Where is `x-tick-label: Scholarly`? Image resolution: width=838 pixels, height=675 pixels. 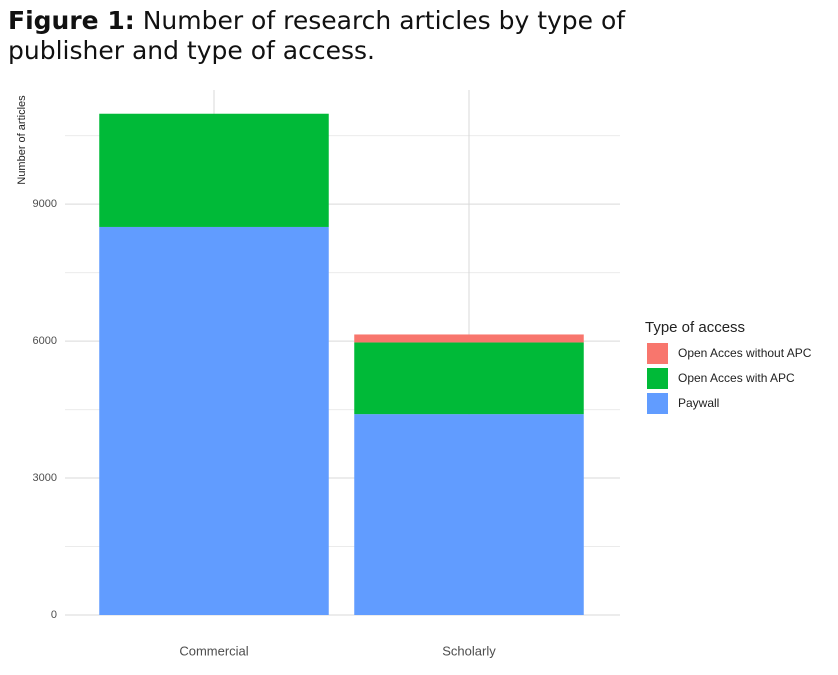 x-tick-label: Scholarly is located at coordinates (469, 650).